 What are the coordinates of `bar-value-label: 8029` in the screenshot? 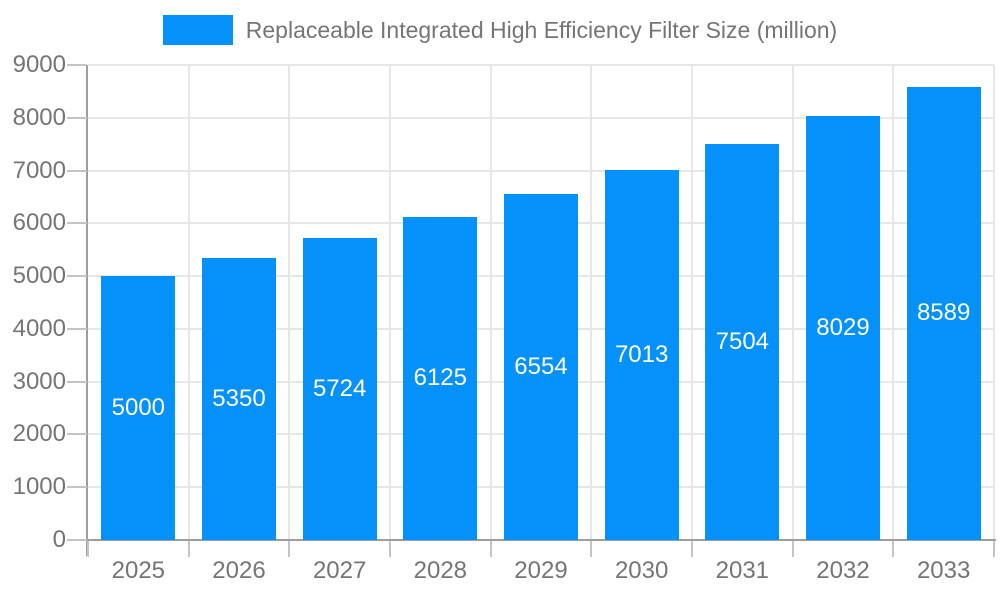 It's located at (843, 328).